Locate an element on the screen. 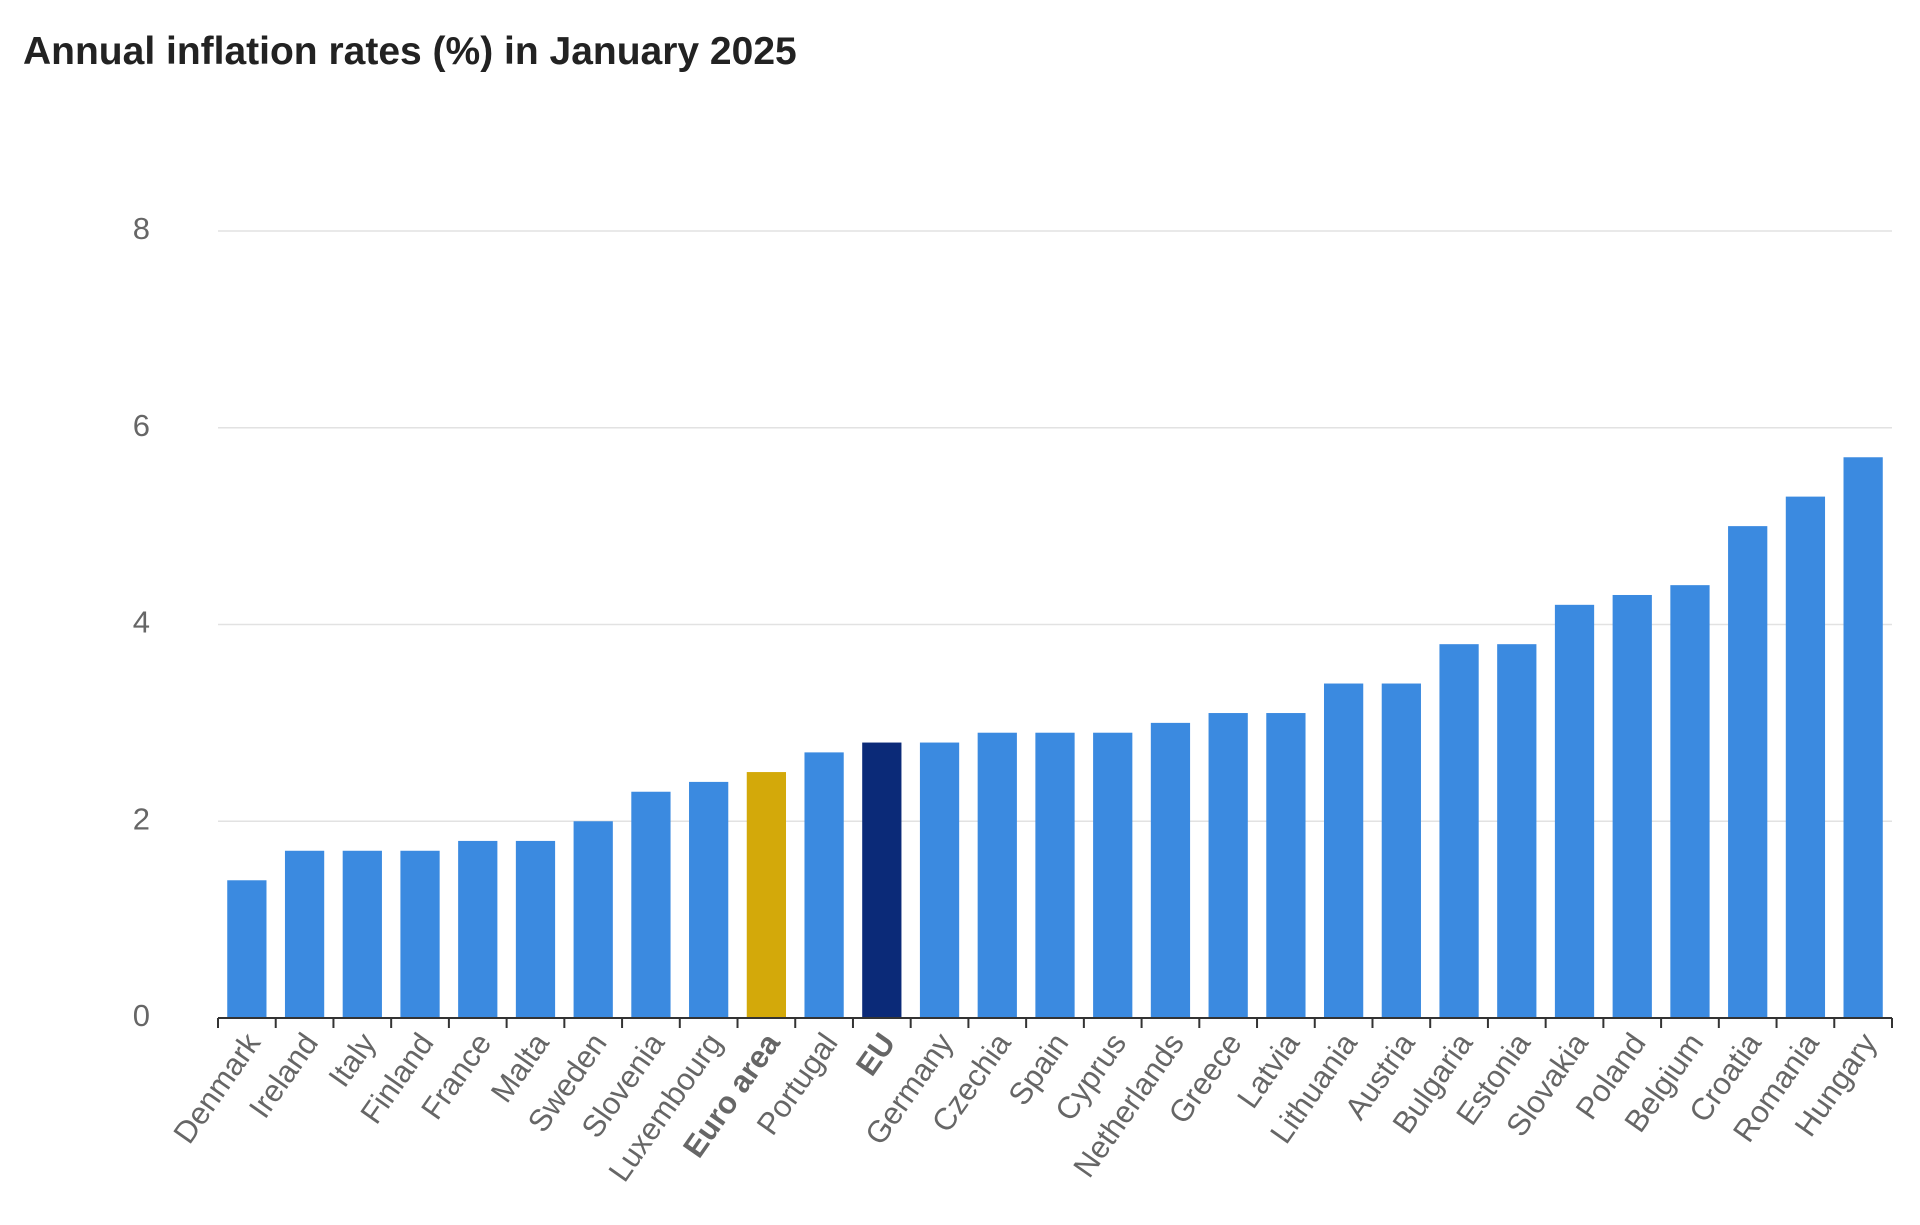 Image resolution: width=1920 pixels, height=1225 pixels. bar-czechia is located at coordinates (997, 875).